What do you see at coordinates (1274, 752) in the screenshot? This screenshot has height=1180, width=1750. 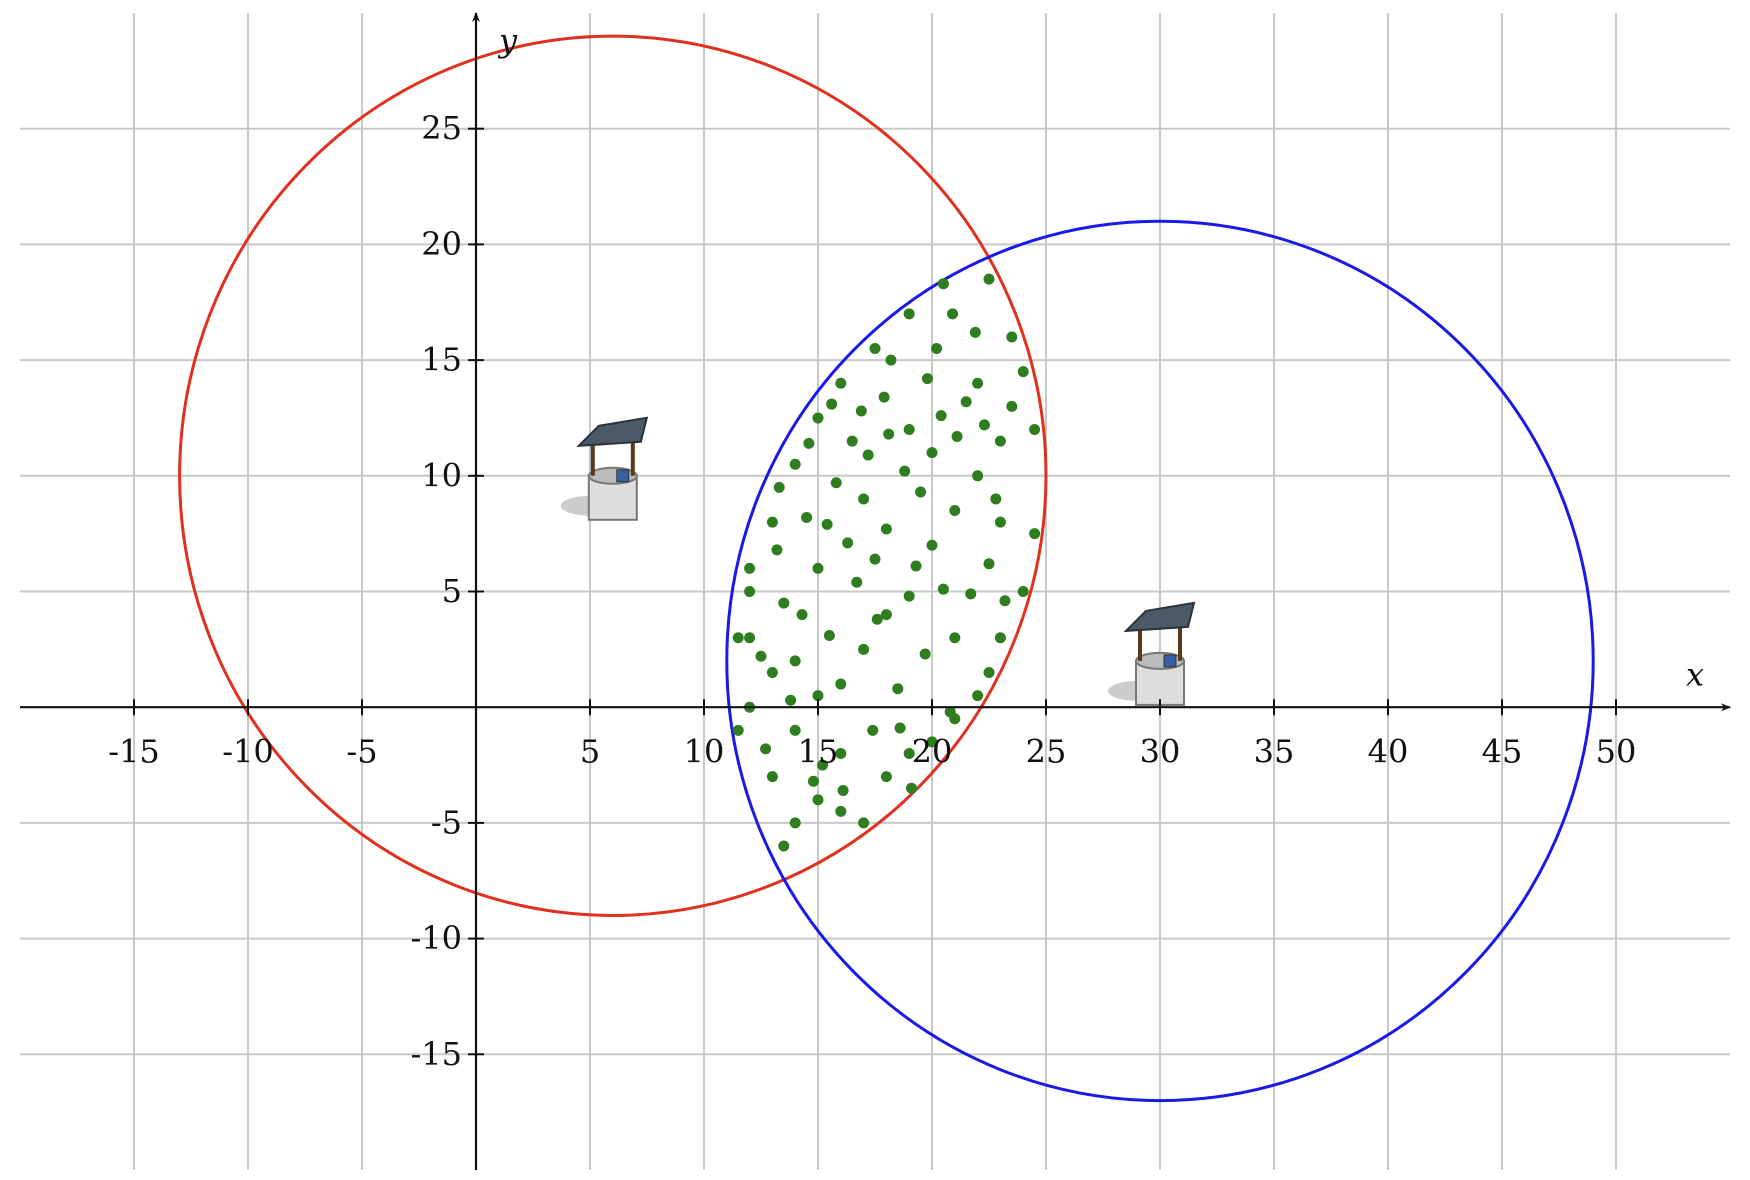 I see `x-tick-label: 35` at bounding box center [1274, 752].